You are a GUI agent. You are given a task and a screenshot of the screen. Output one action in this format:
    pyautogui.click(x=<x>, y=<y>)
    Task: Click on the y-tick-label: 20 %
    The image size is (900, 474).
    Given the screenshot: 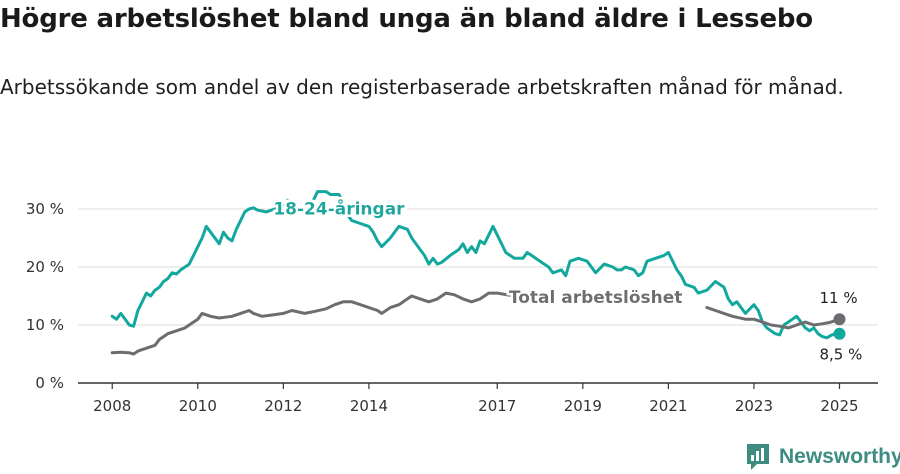 What is the action you would take?
    pyautogui.click(x=45, y=267)
    